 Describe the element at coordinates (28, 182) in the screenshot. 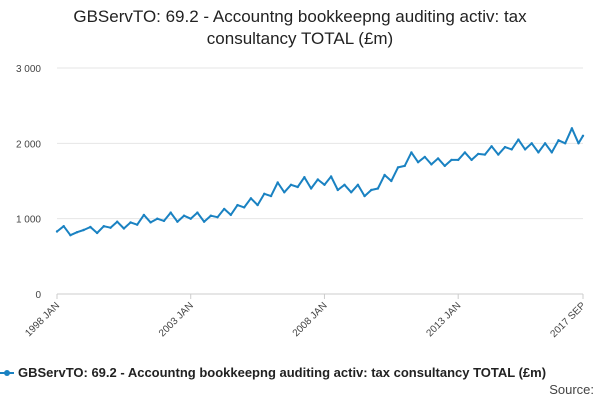

I see `y-axis-ticks: 0 1 000 2 000 3 000` at that location.